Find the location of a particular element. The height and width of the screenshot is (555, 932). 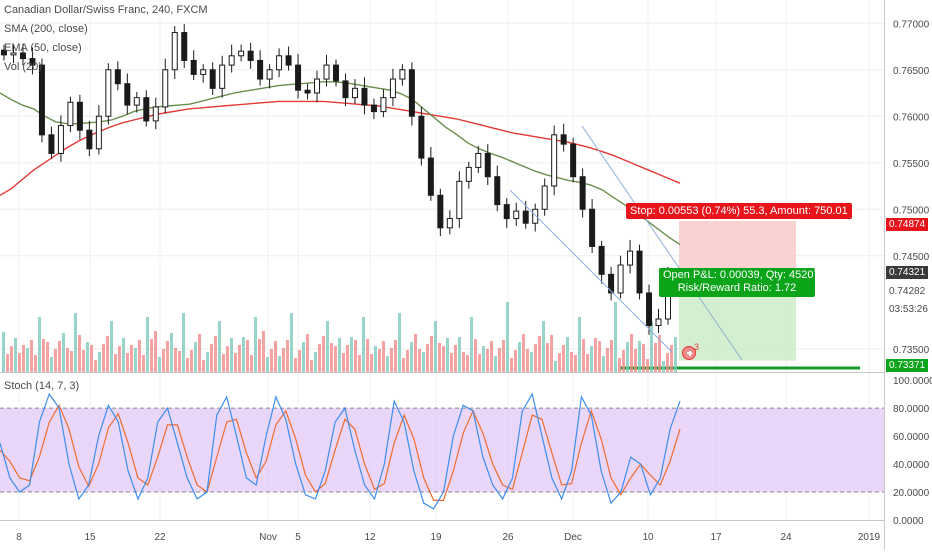

stop-zone is located at coordinates (737, 246).